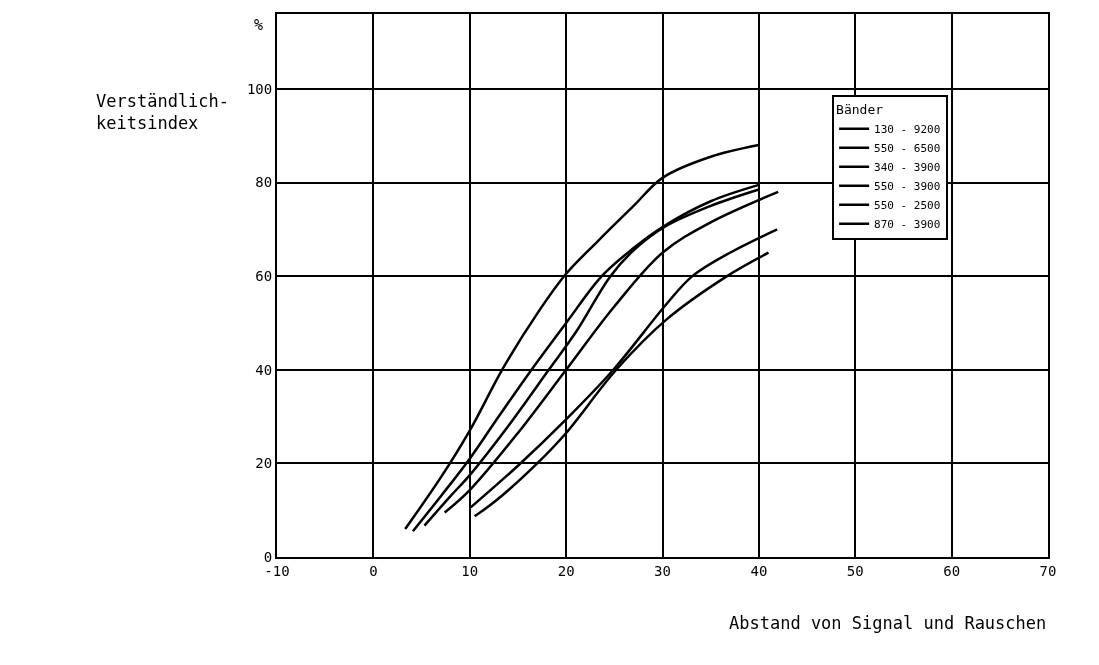 The width and height of the screenshot is (1099, 665). What do you see at coordinates (264, 276) in the screenshot?
I see `y-tick-label: 60` at bounding box center [264, 276].